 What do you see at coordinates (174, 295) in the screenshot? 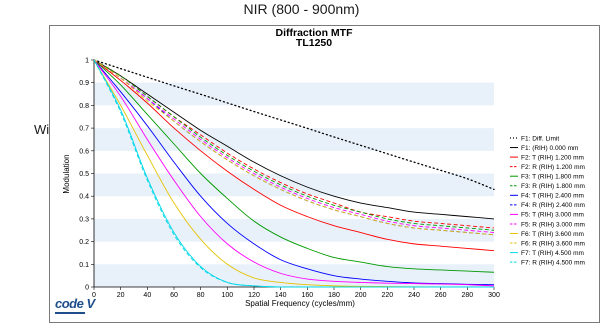
I see `x-tick-label: 60` at bounding box center [174, 295].